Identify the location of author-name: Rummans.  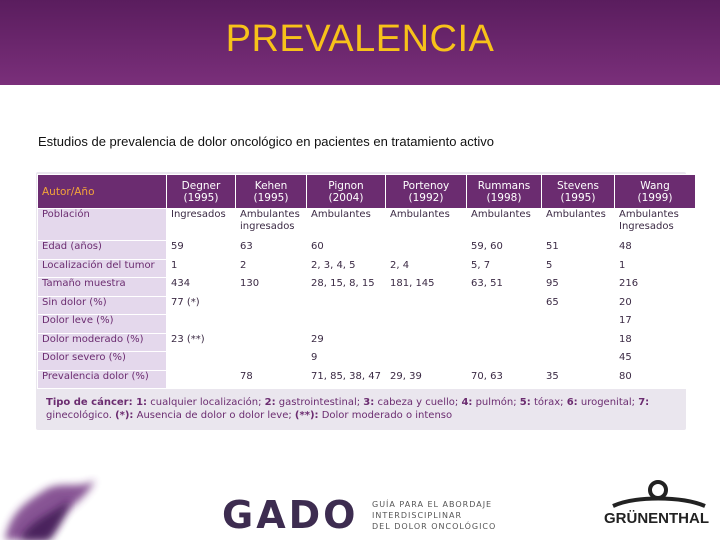
(504, 185).